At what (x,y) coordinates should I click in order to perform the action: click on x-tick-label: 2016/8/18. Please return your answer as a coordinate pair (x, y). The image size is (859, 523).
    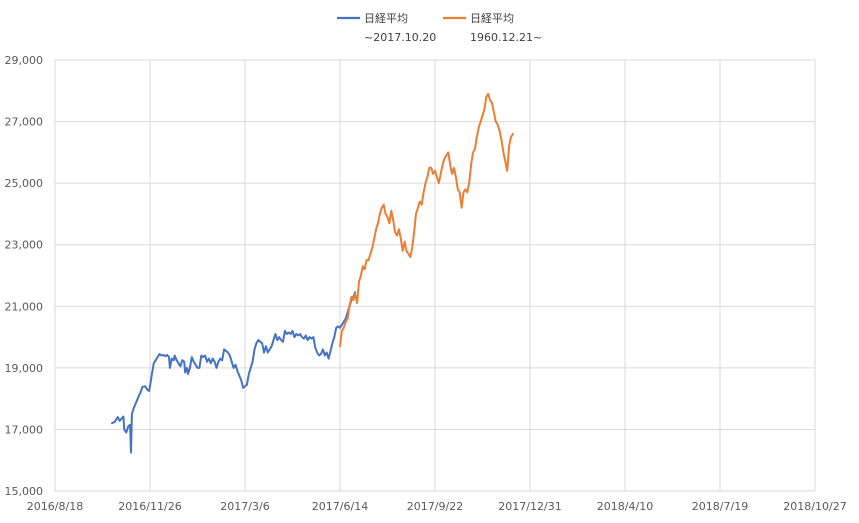
    Looking at the image, I should click on (55, 506).